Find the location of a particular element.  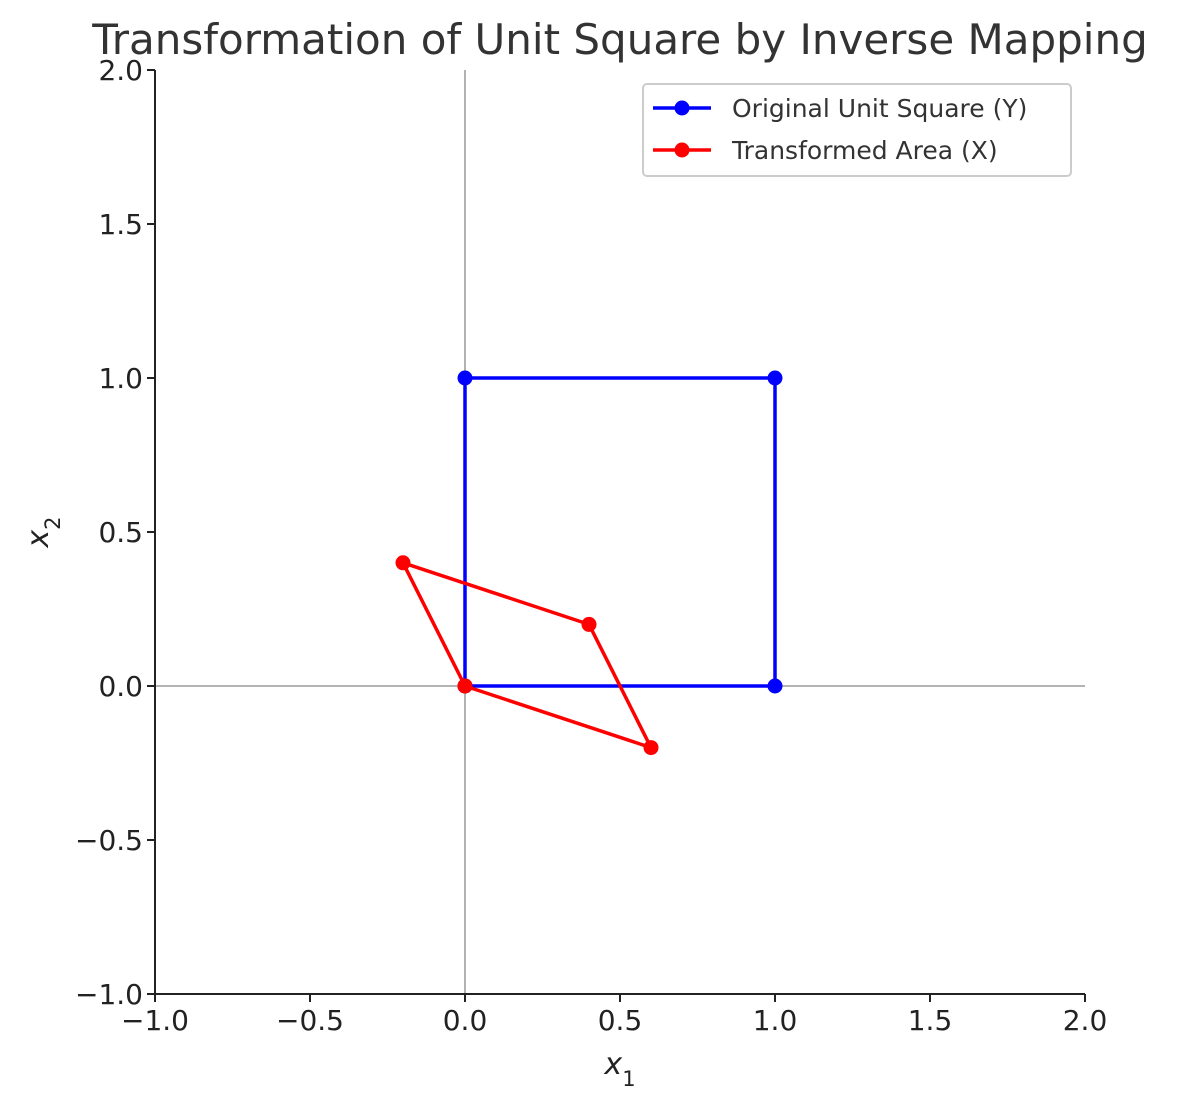

x-tick-label: 2.0 is located at coordinates (1085, 1020).